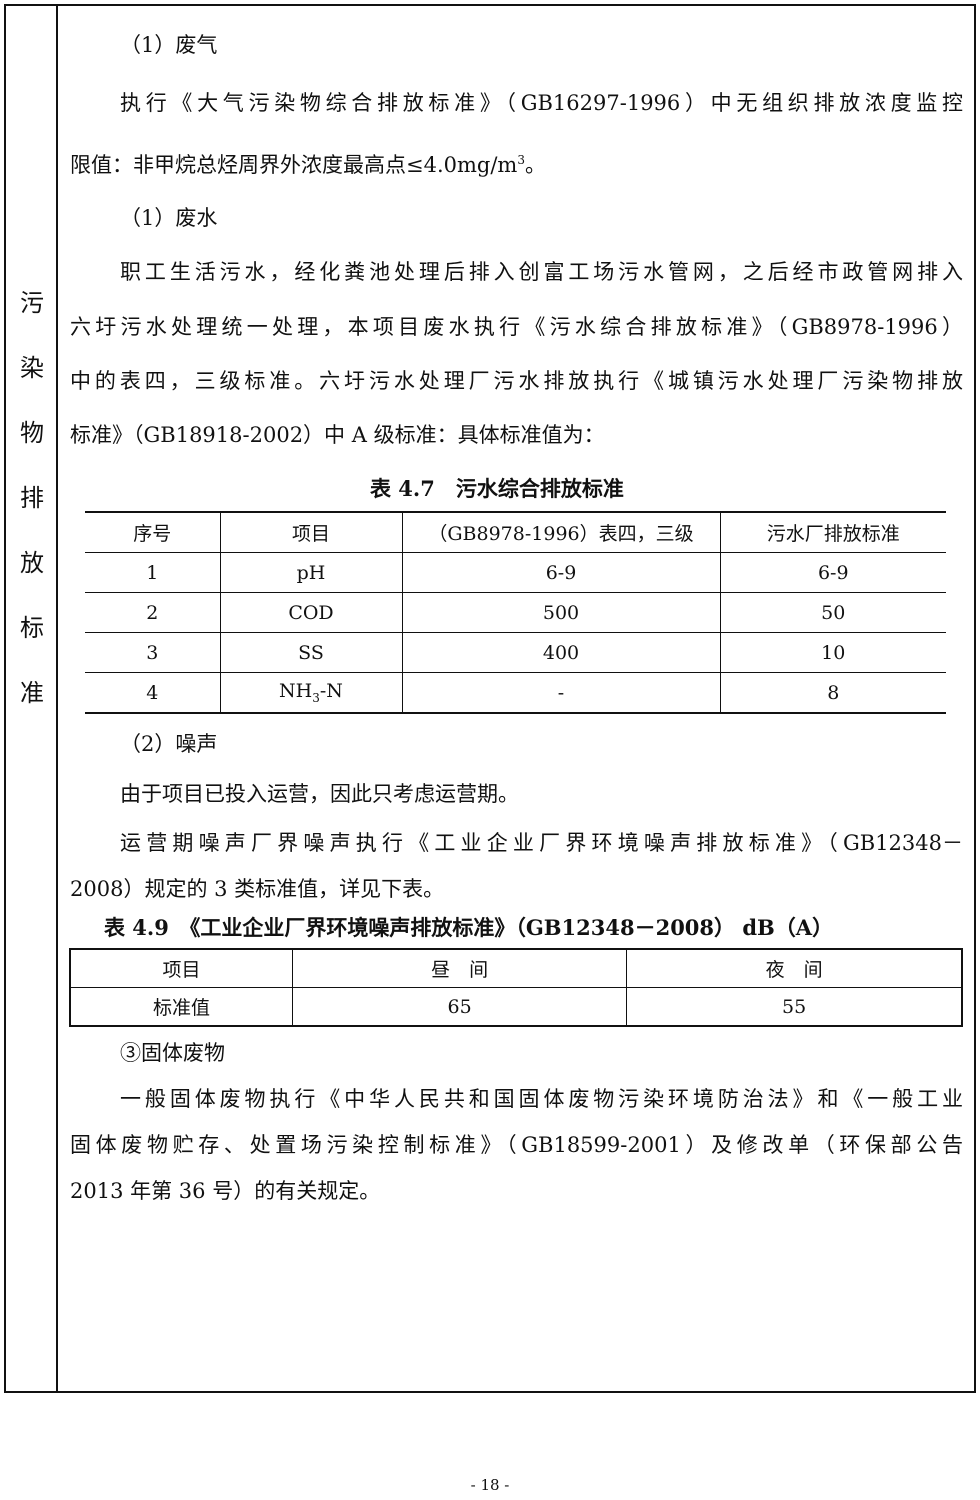 This screenshot has width=980, height=1500. I want to click on header-cell: 序号, so click(152, 532).